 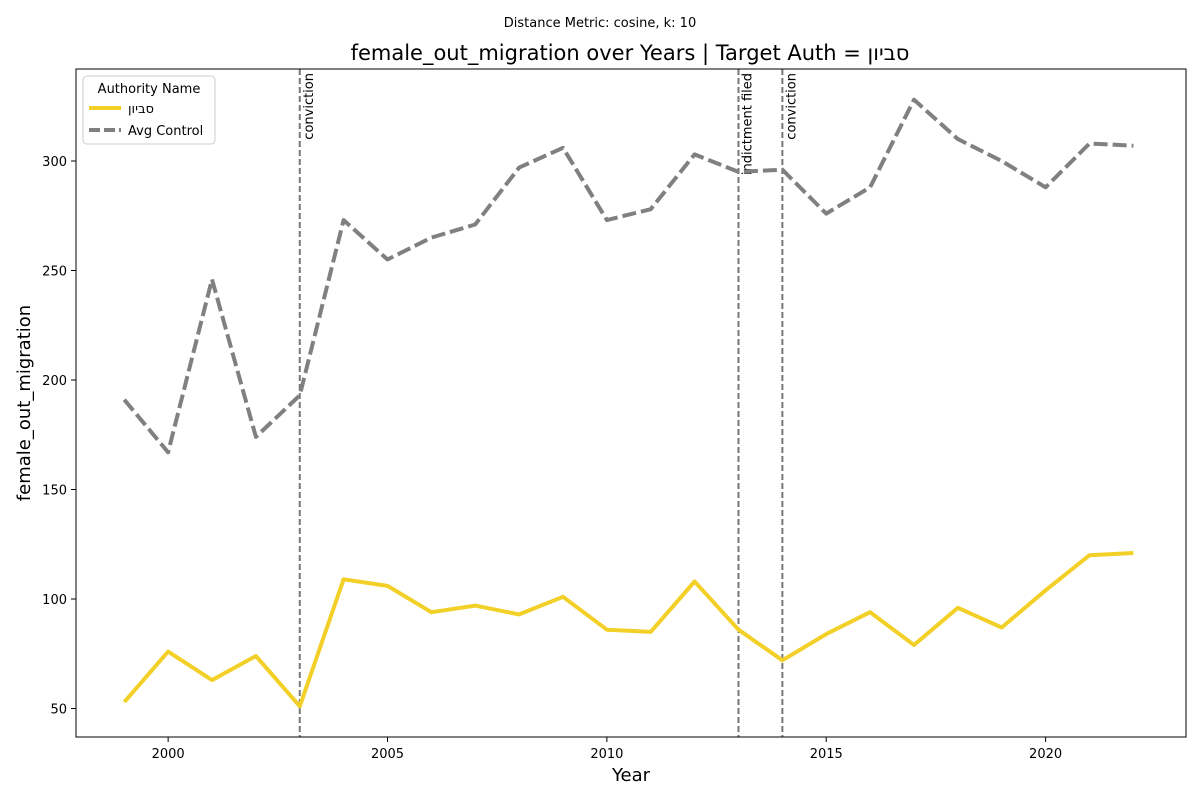 I want to click on y-tick-label: 250, so click(x=54, y=271).